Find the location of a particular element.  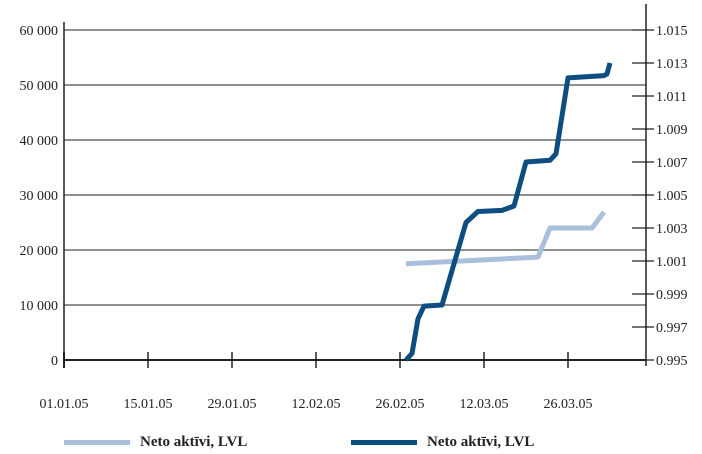

y-right-tick-label: 1.001 is located at coordinates (672, 262).